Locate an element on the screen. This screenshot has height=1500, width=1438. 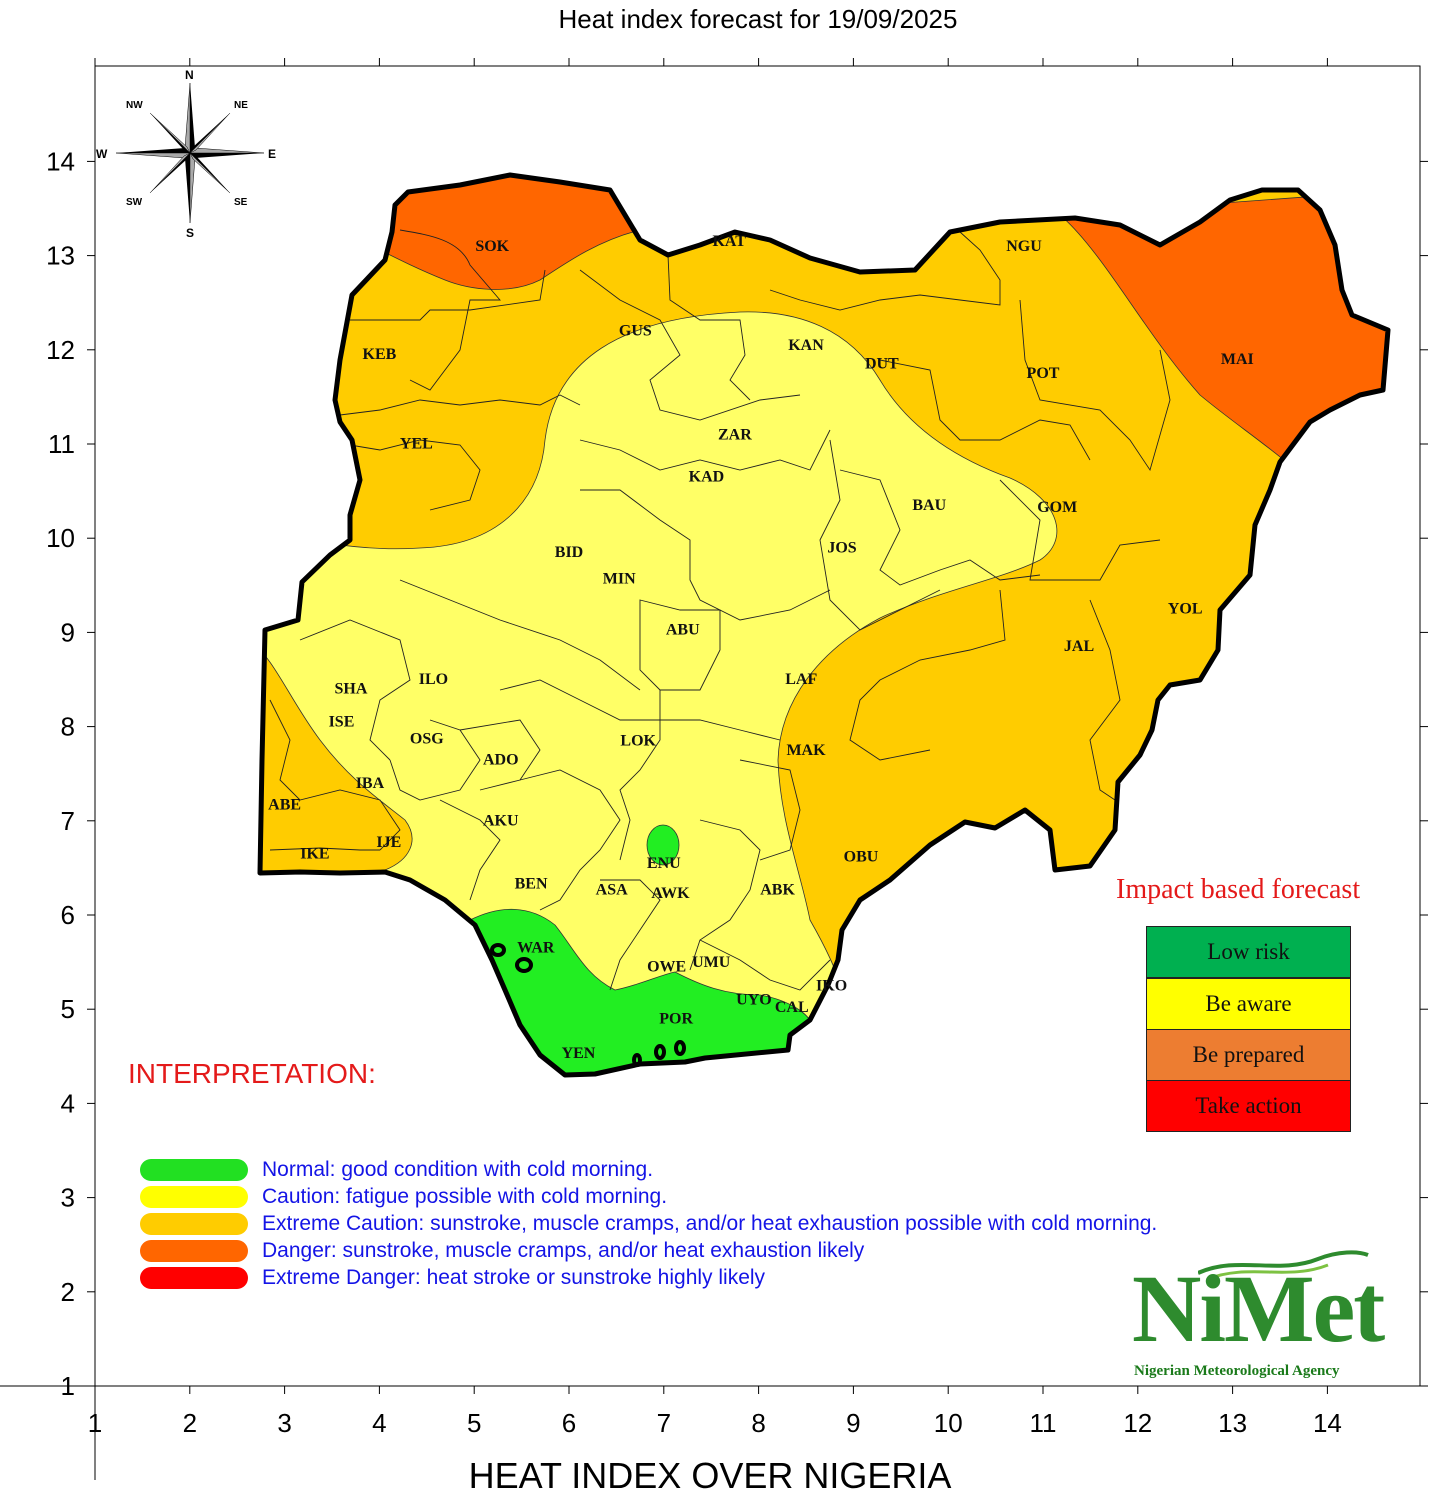
compass-point-w is located at coordinates (153, 150).